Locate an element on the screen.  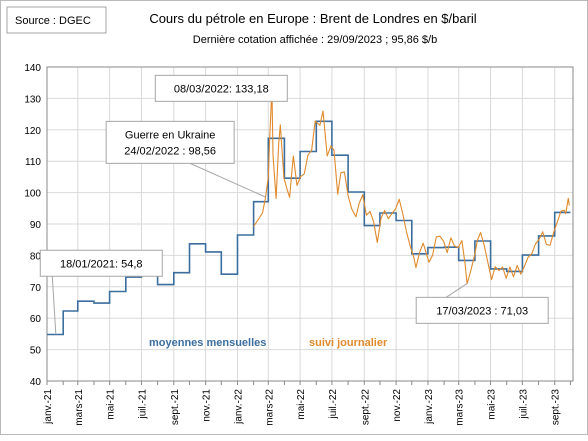
x-tick-label: sept.-22 is located at coordinates (365, 407).